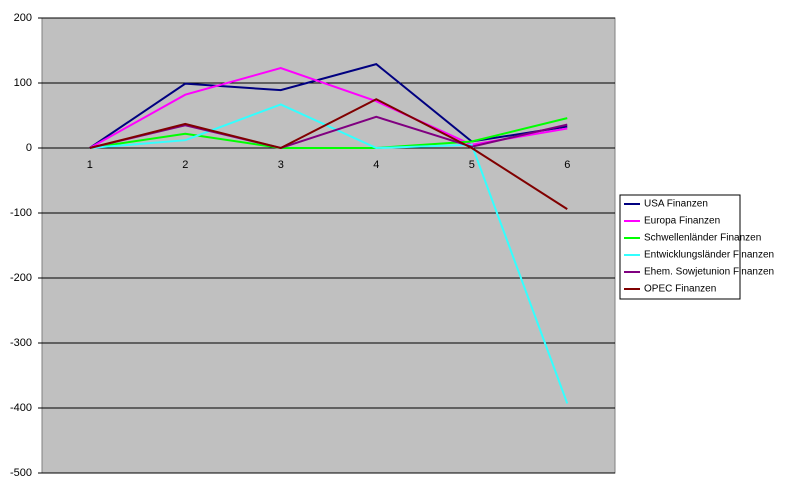 This screenshot has height=494, width=800. I want to click on y-tick-label: -400, so click(21, 408).